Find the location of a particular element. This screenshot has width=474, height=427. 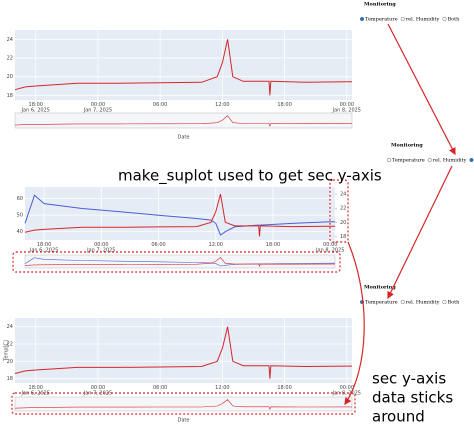

annotation: data sticks is located at coordinates (412, 398).